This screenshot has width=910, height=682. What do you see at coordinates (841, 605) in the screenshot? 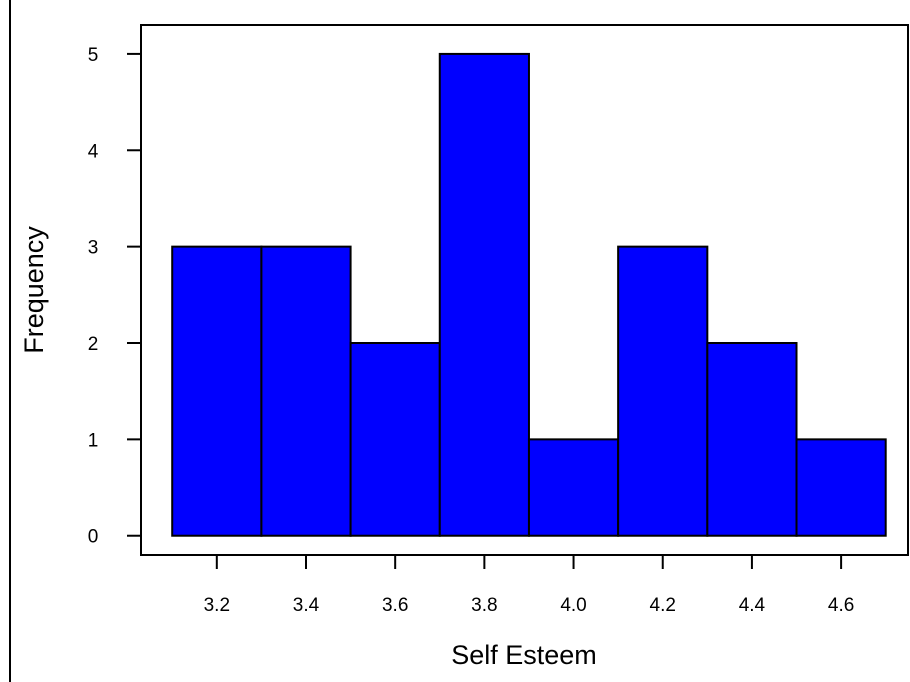
I see `x-tick-label: 4.6` at bounding box center [841, 605].